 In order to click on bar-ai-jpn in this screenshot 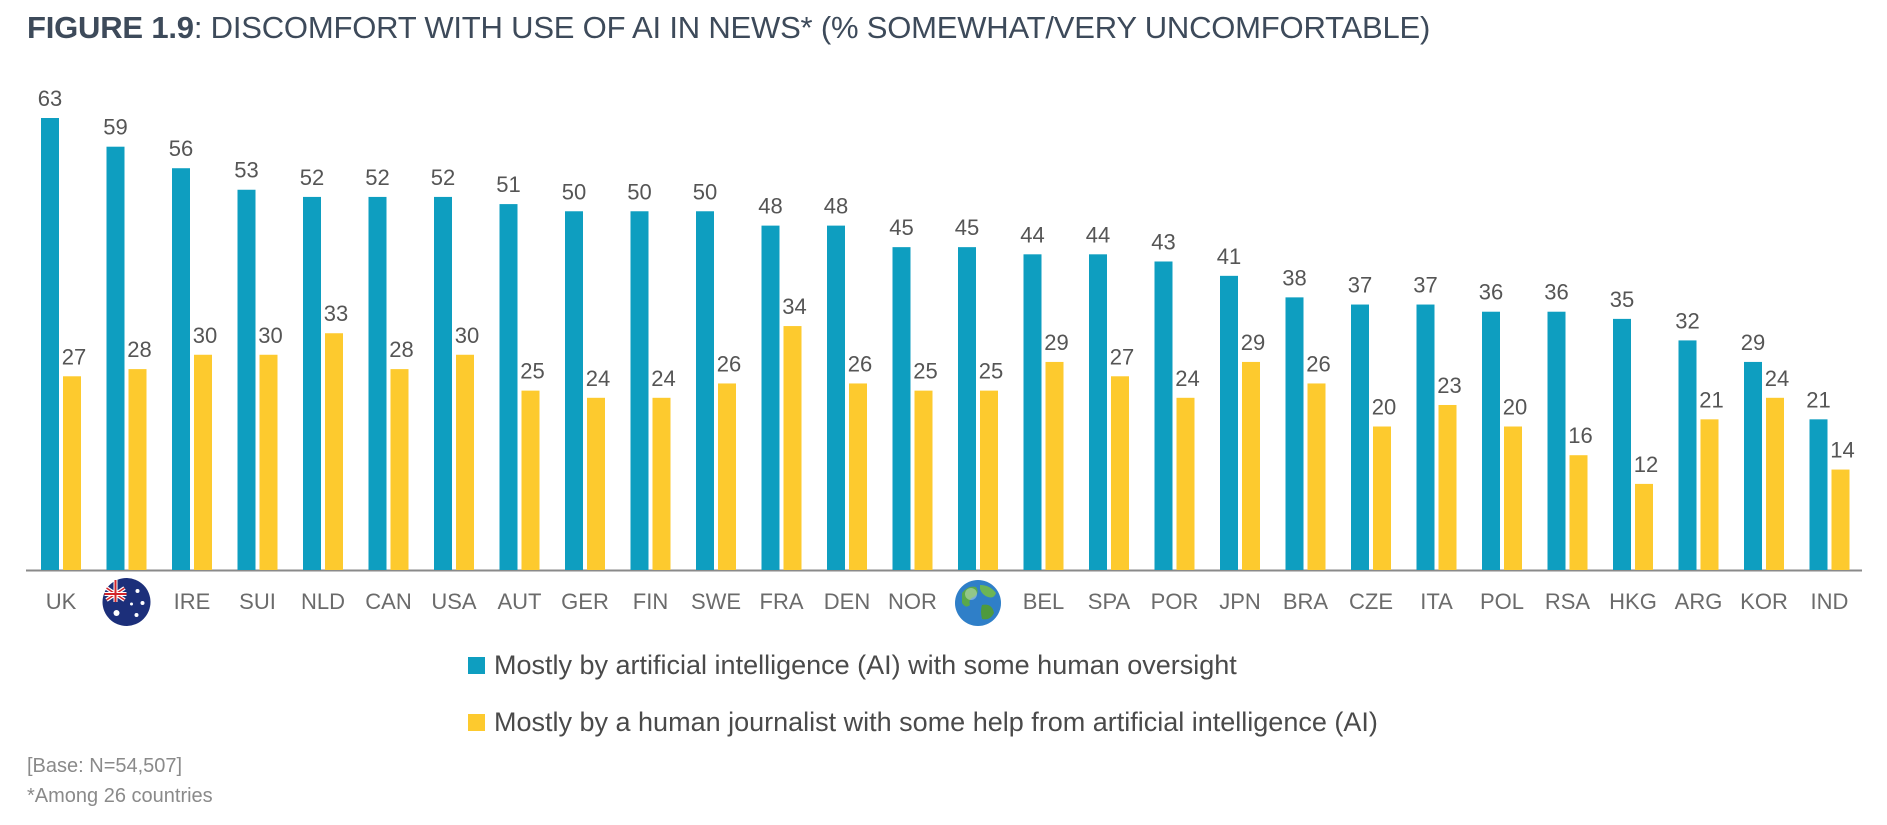, I will do `click(1229, 422)`.